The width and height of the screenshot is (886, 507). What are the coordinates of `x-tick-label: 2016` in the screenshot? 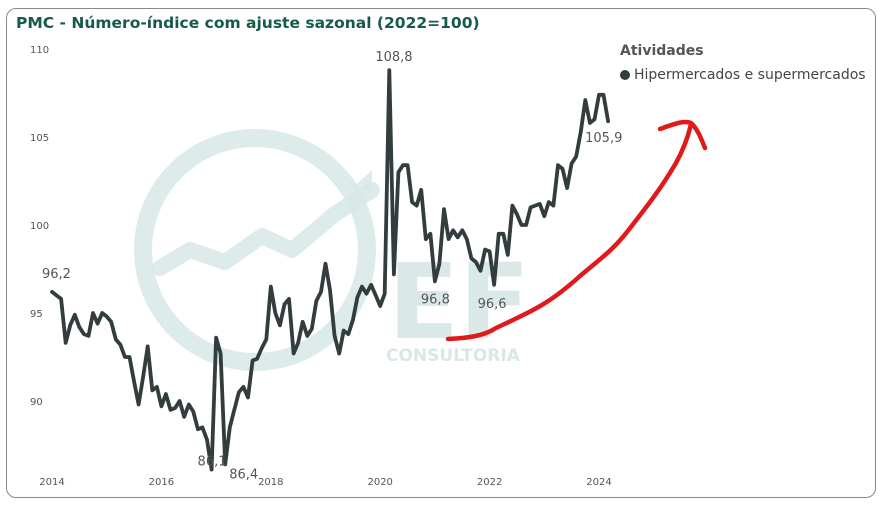 It's located at (161, 482).